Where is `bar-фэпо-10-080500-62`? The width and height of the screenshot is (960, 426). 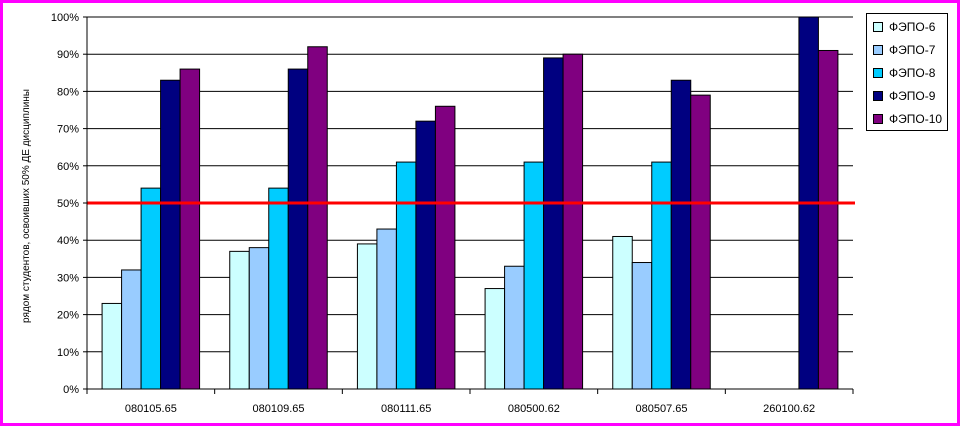 bar-фэпо-10-080500-62 is located at coordinates (573, 221).